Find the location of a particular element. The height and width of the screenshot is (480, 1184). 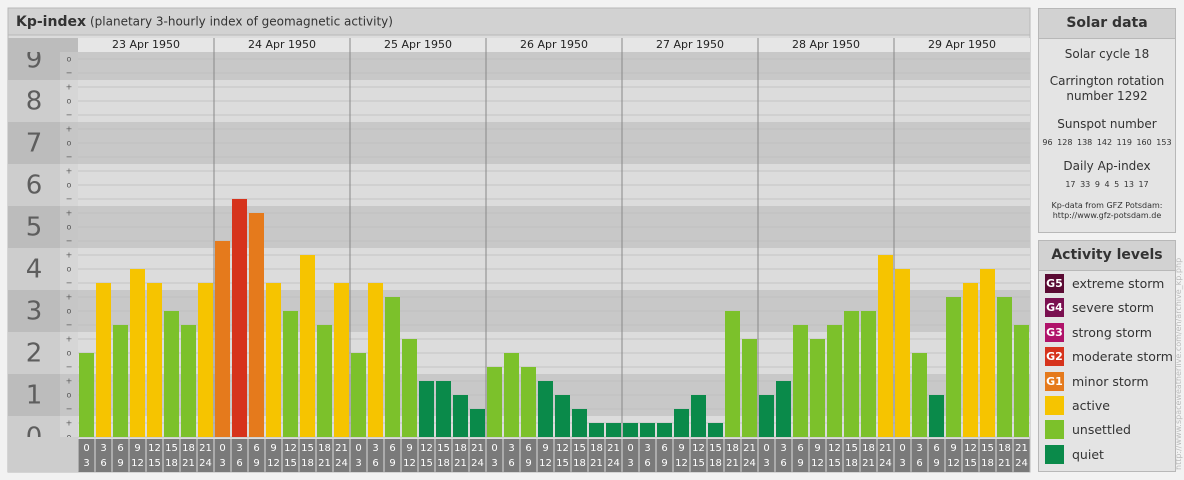

sunspot-value: 138 is located at coordinates (1084, 142).